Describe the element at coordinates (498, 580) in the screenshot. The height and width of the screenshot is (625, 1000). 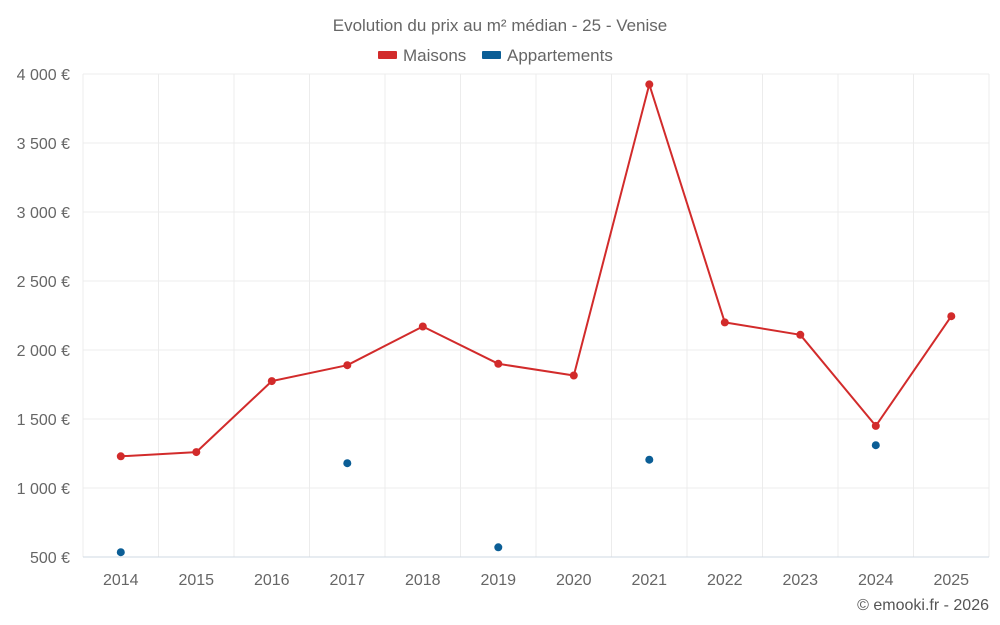
I see `x-tick-label: 2019` at that location.